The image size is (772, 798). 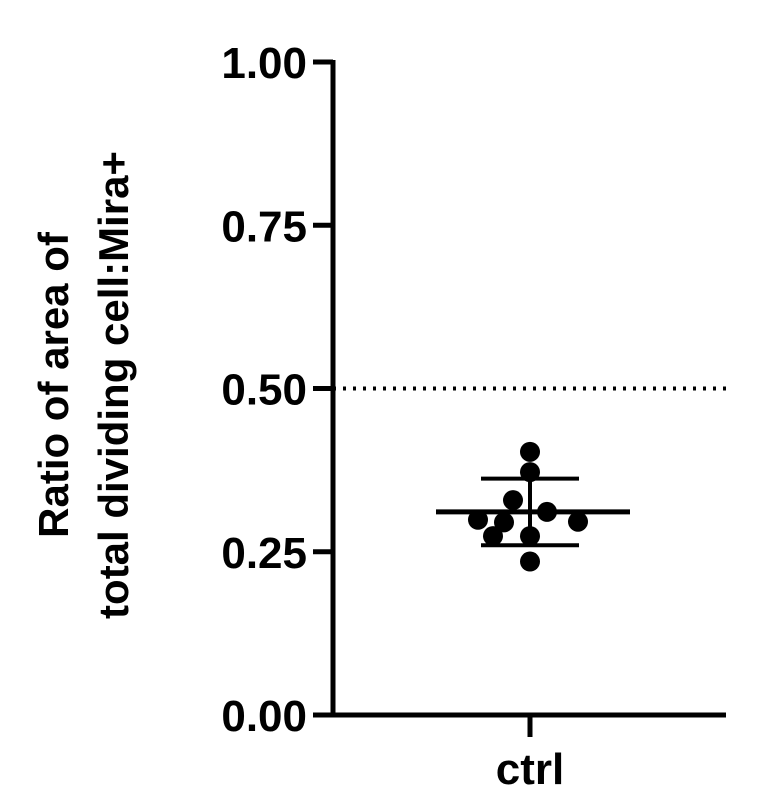 I want to click on y-tick-label: 1.00, so click(x=264, y=63).